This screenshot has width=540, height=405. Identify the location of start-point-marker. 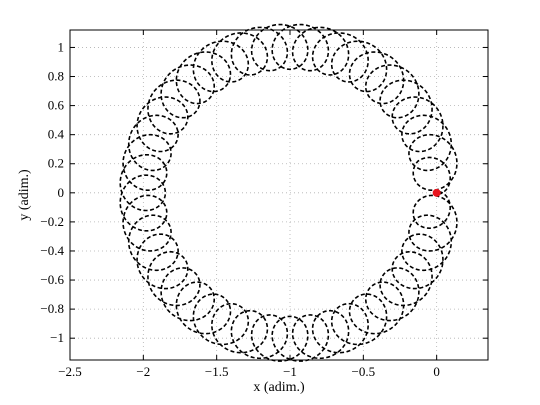
(436, 192).